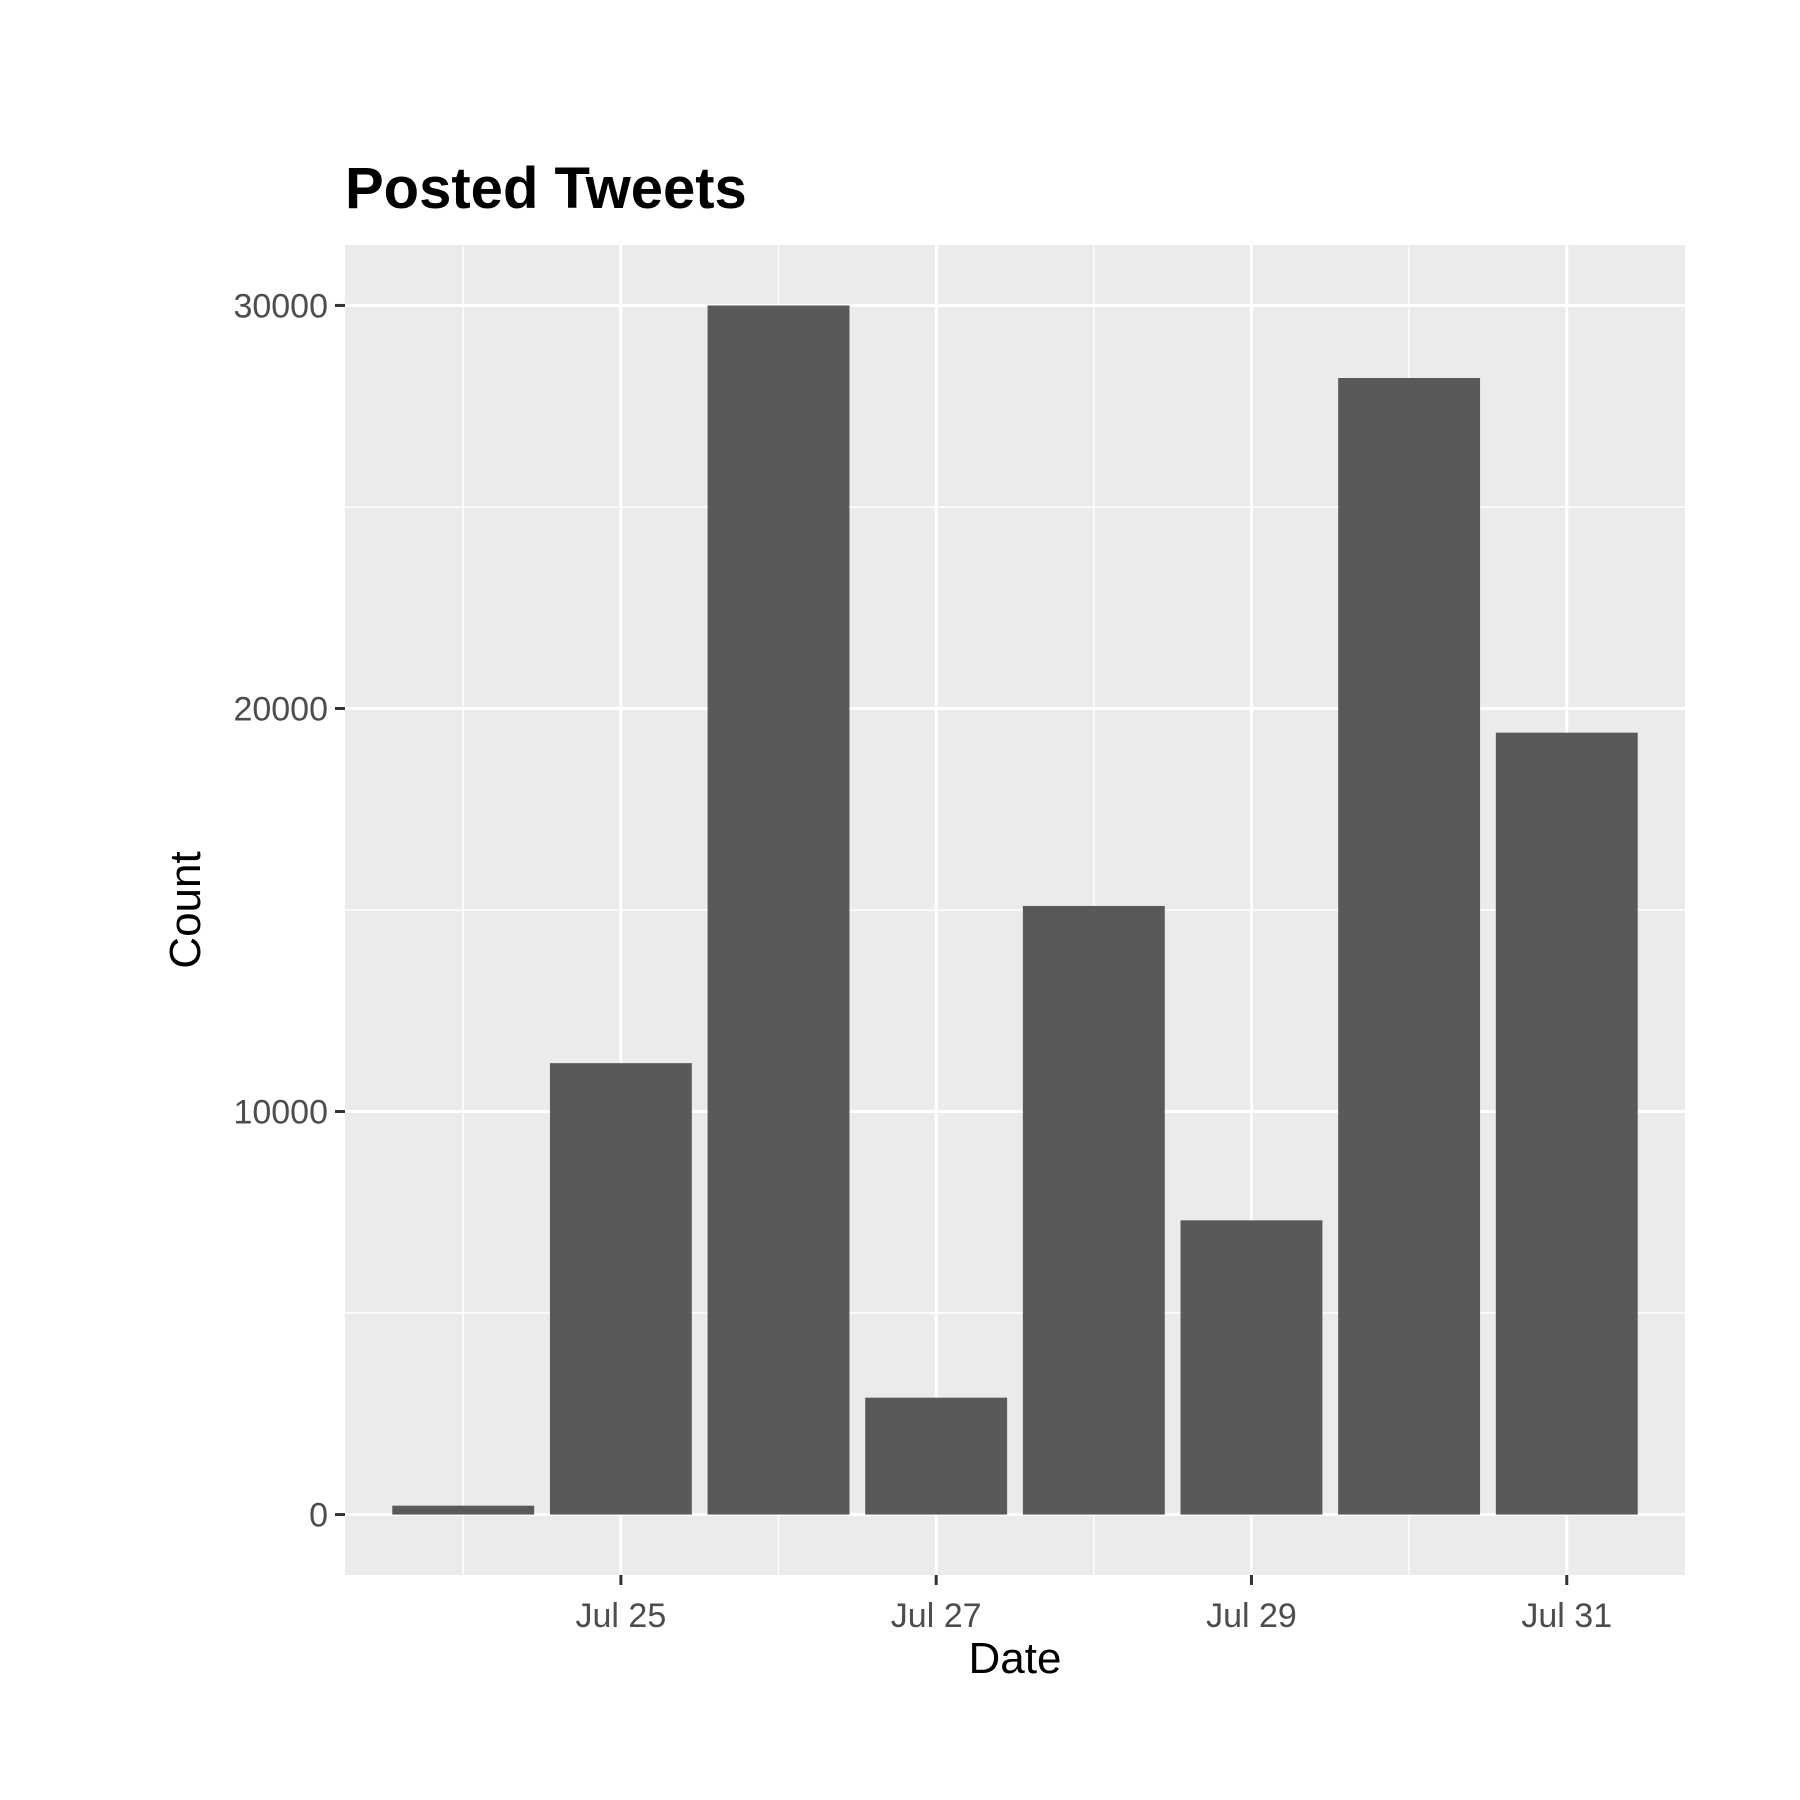 This screenshot has width=1800, height=1800. What do you see at coordinates (289, 911) in the screenshot?
I see `y-axis: 0 10000 20000 30000` at bounding box center [289, 911].